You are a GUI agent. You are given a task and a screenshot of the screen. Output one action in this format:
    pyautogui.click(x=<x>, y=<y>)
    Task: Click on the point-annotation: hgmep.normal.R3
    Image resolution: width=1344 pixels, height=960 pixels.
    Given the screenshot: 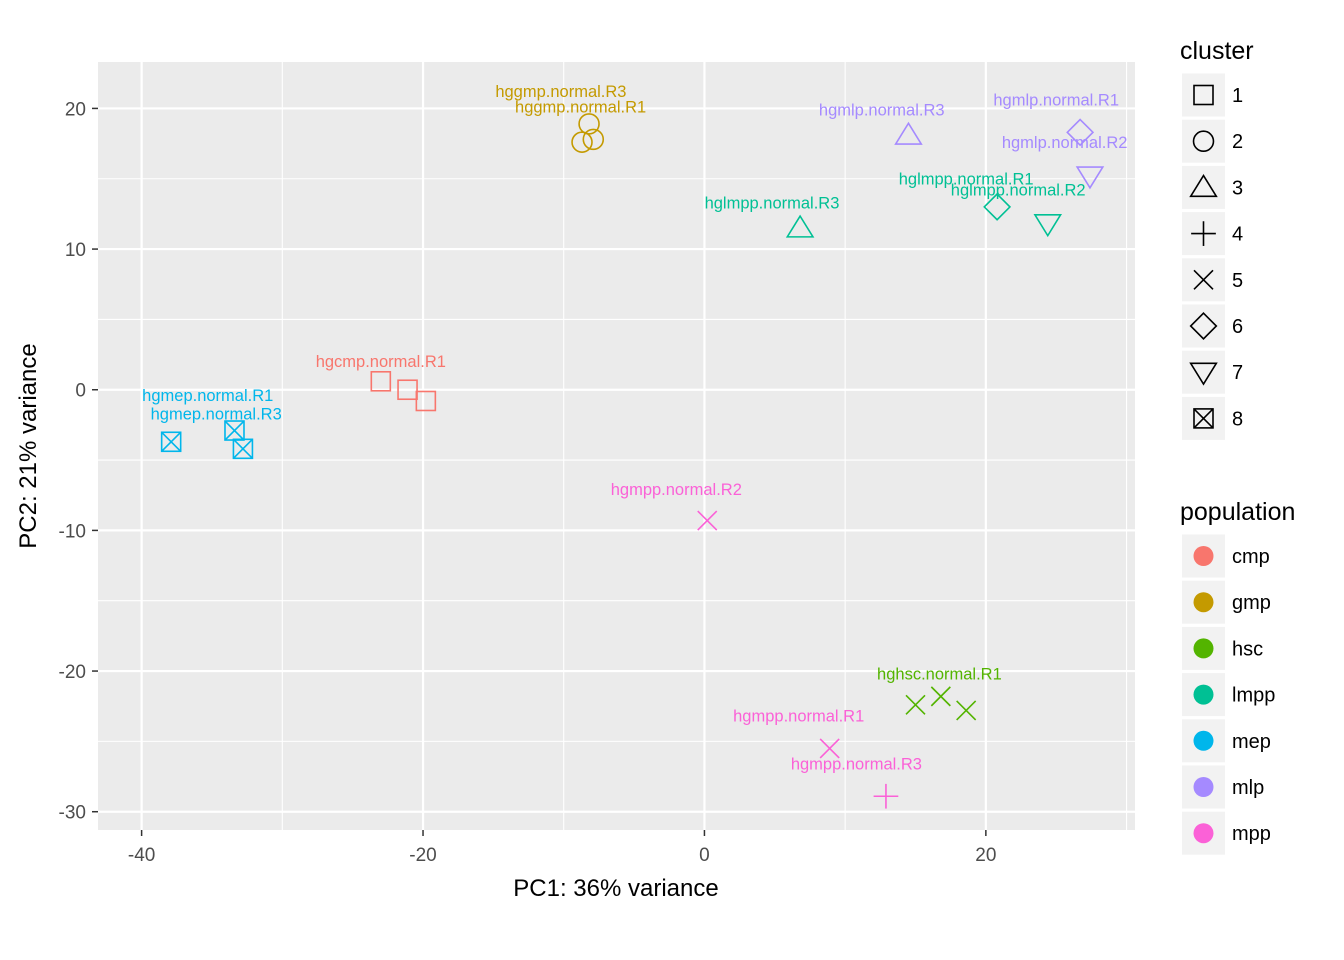 What is the action you would take?
    pyautogui.click(x=216, y=414)
    